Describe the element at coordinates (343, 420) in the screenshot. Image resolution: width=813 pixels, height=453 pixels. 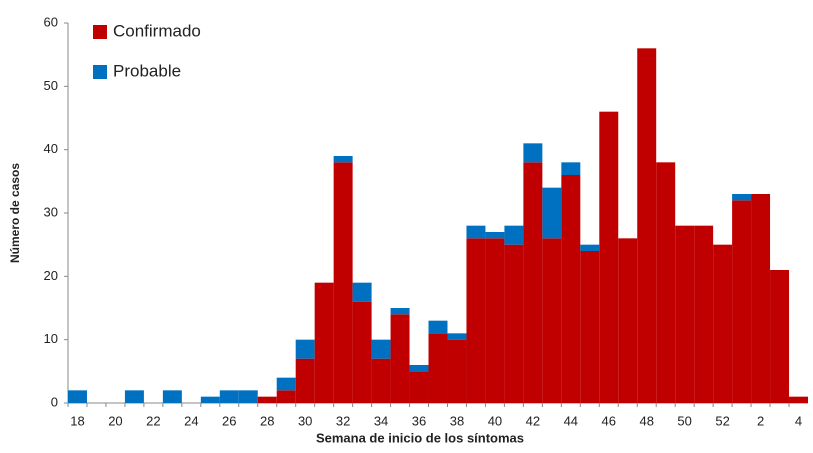
I see `x-tick-label: 32` at that location.